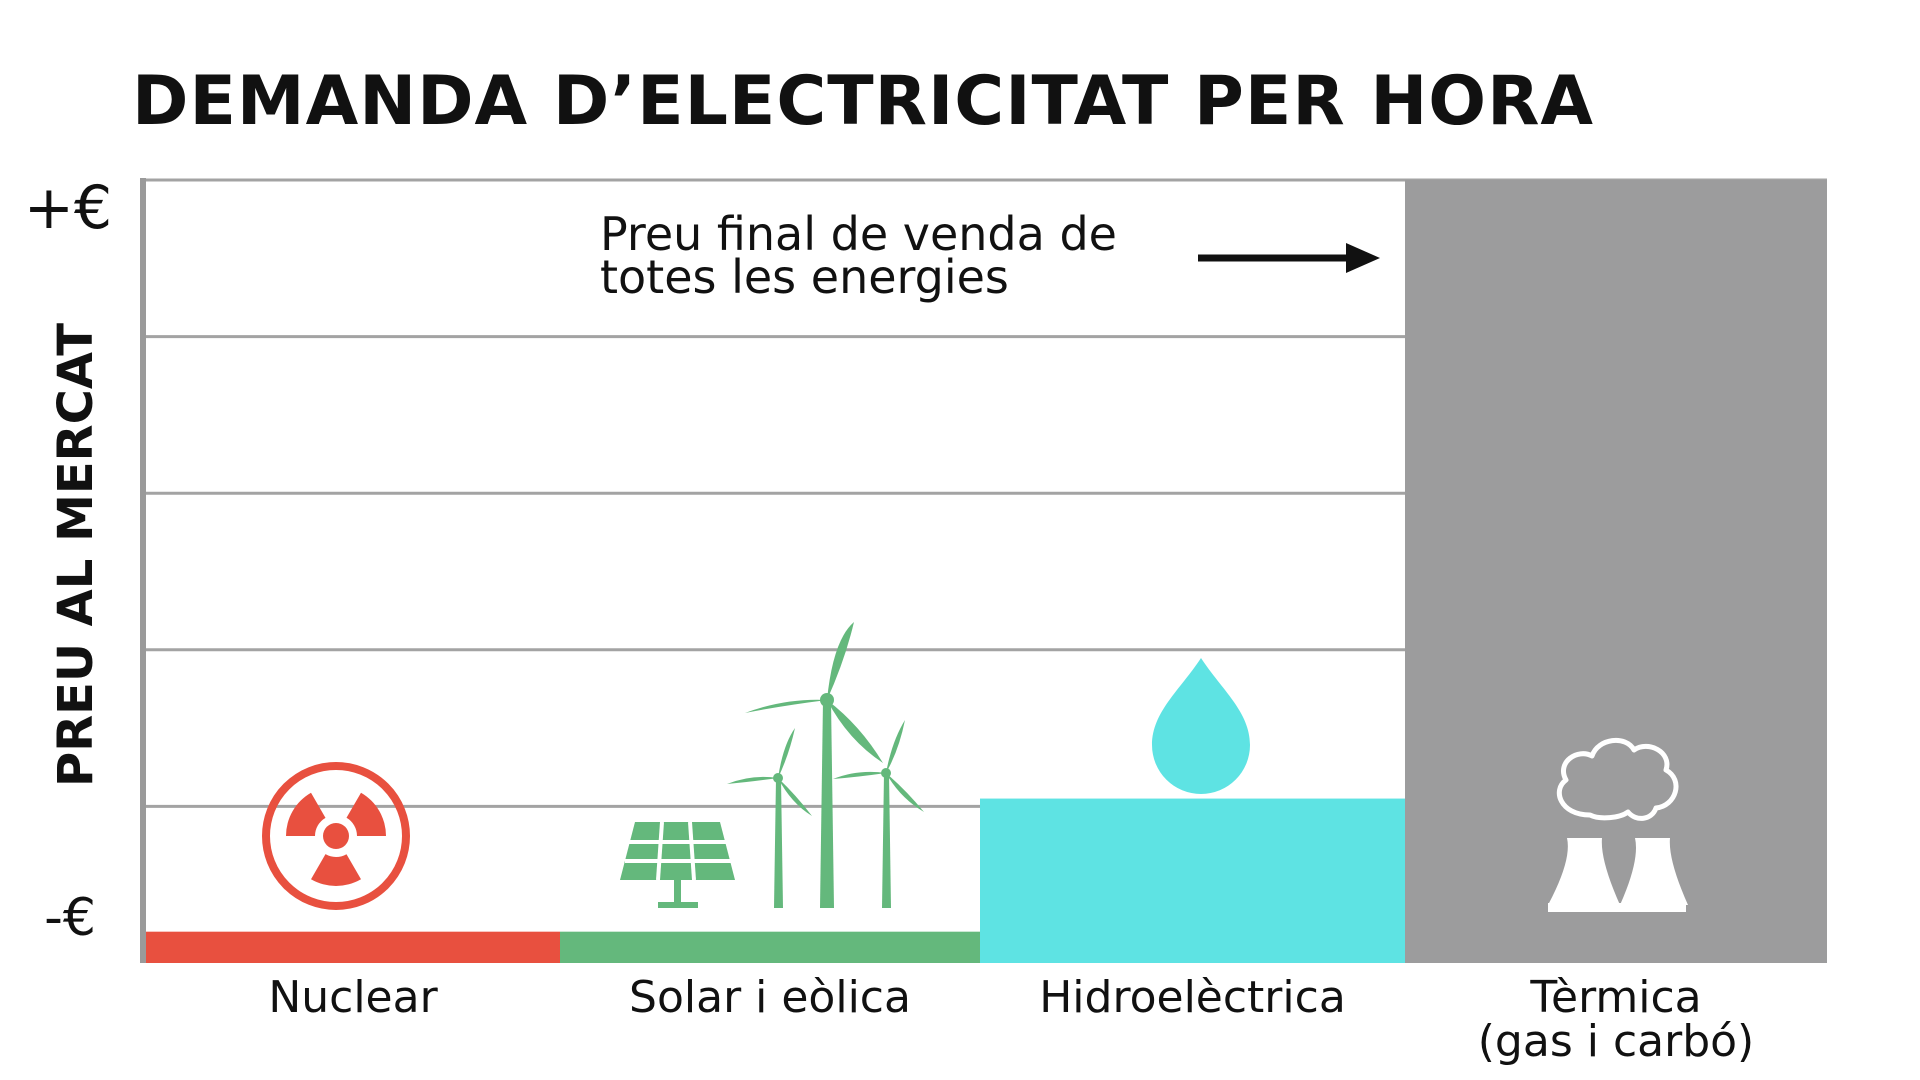 The width and height of the screenshot is (1920, 1080). Describe the element at coordinates (825, 765) in the screenshot. I see `wind-turbines-icon` at that location.